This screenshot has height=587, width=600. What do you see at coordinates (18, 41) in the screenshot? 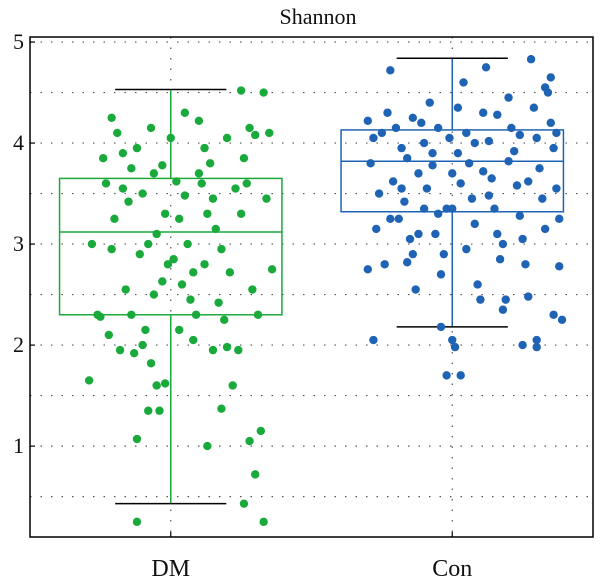
I see `y-tick-label: 5` at bounding box center [18, 41].